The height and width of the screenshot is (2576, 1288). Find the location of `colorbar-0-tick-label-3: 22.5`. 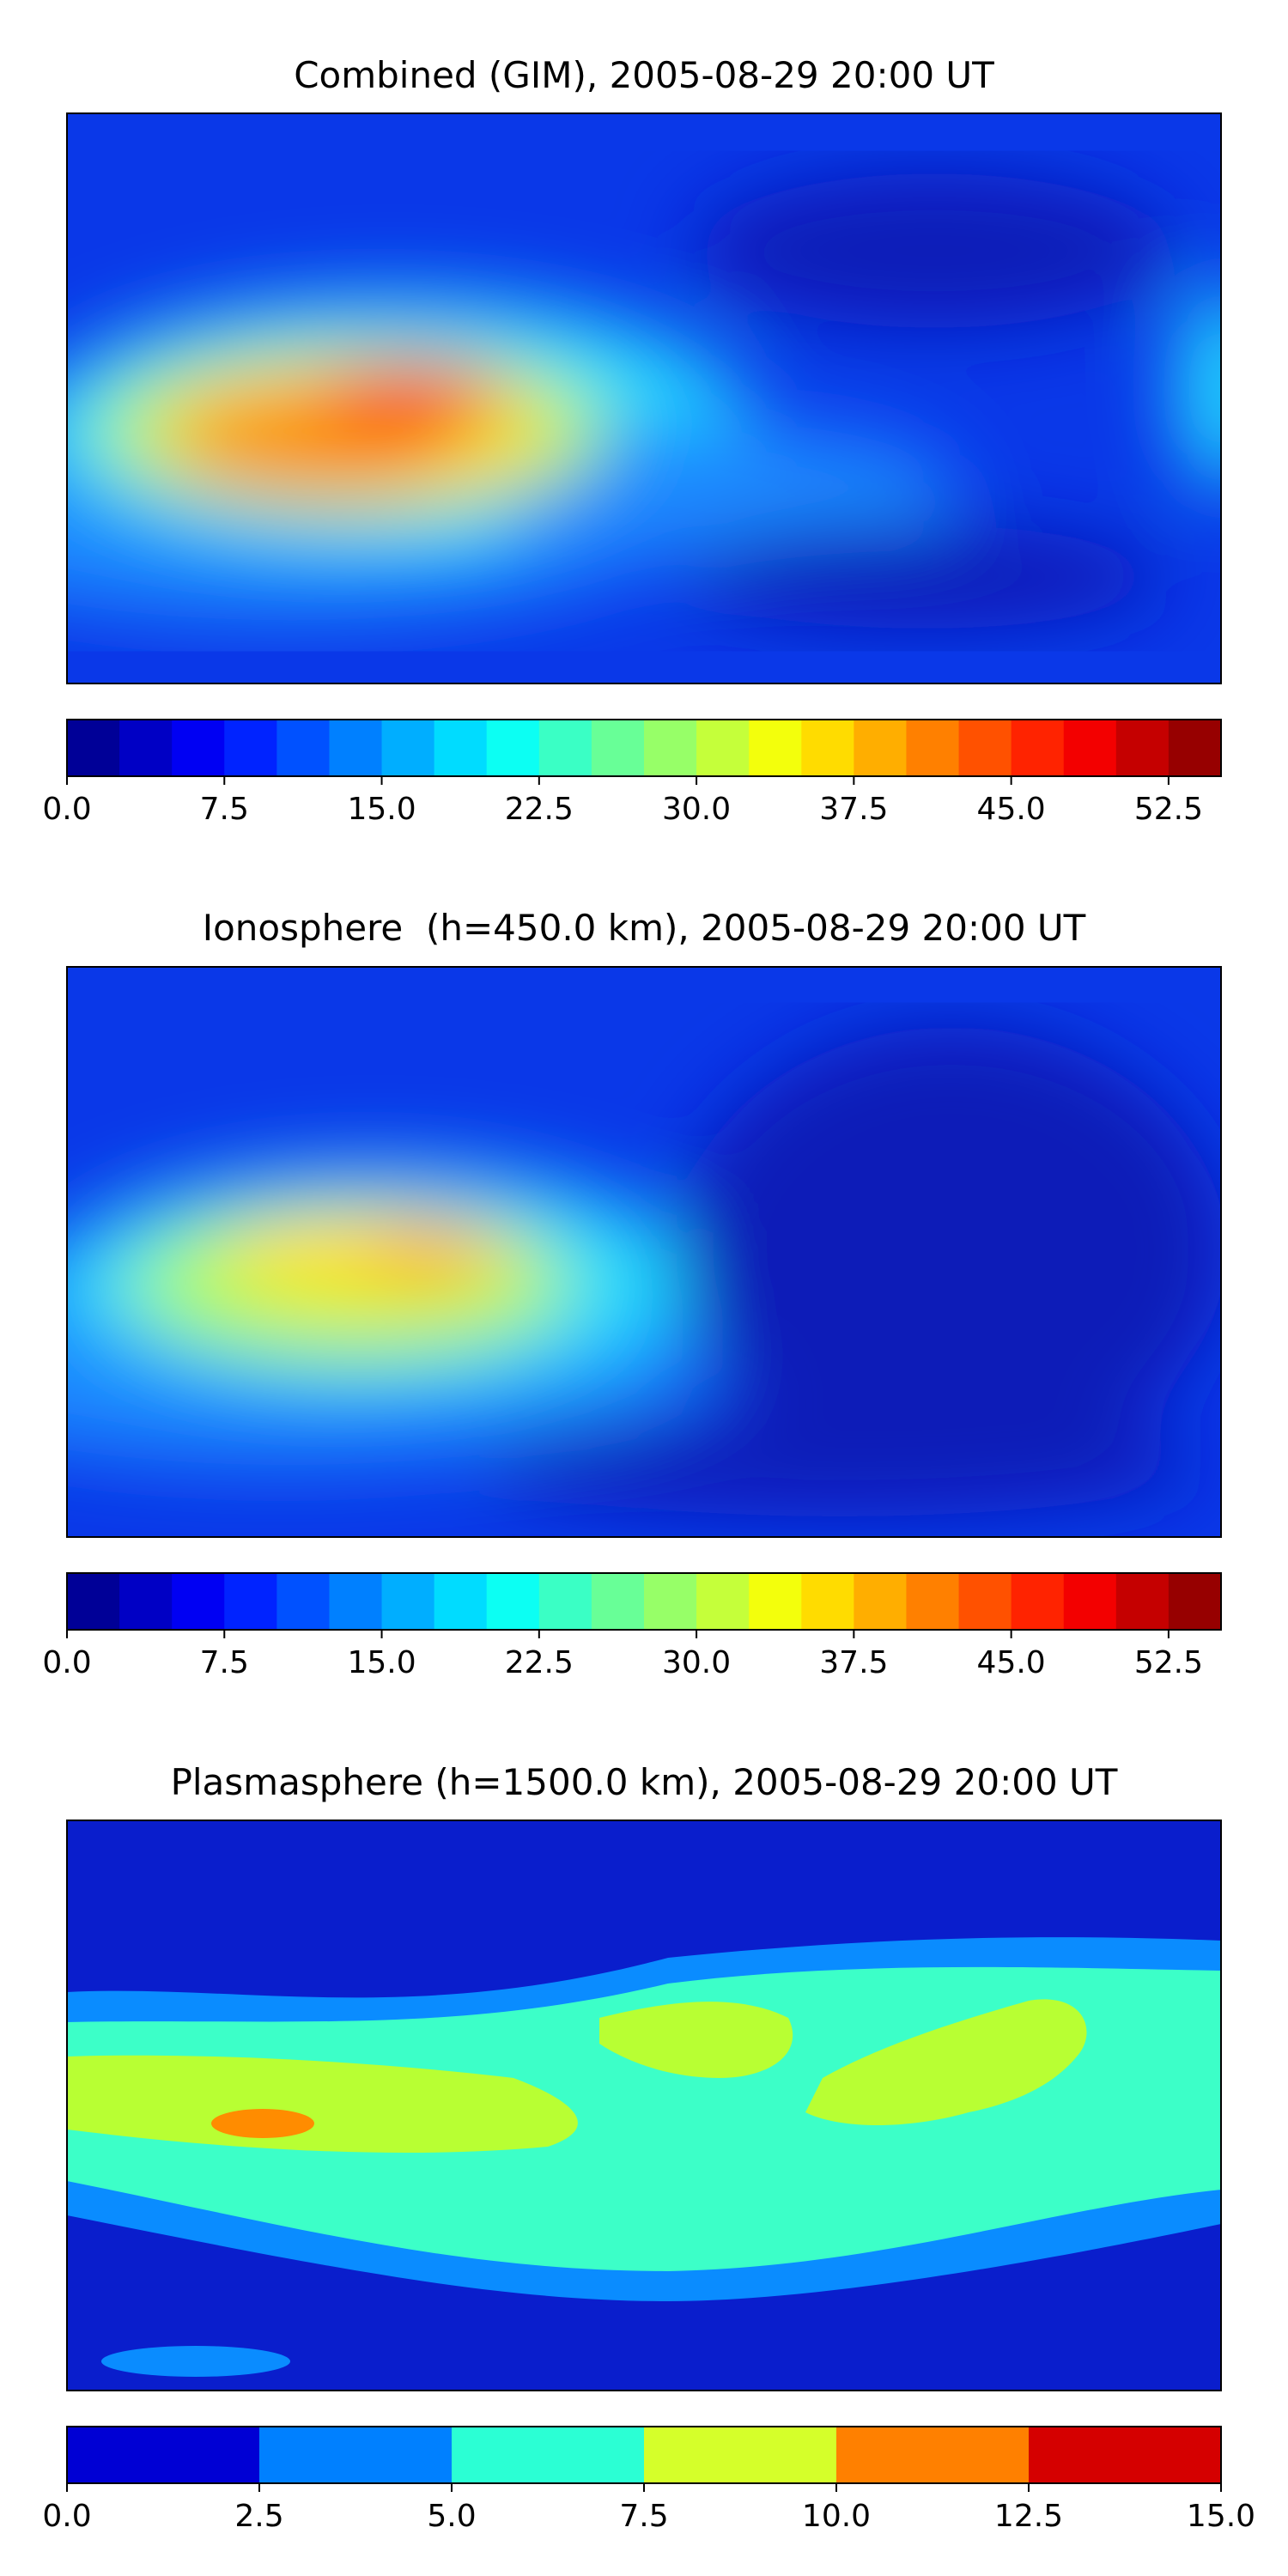

colorbar-0-tick-label-3: 22.5 is located at coordinates (539, 810).